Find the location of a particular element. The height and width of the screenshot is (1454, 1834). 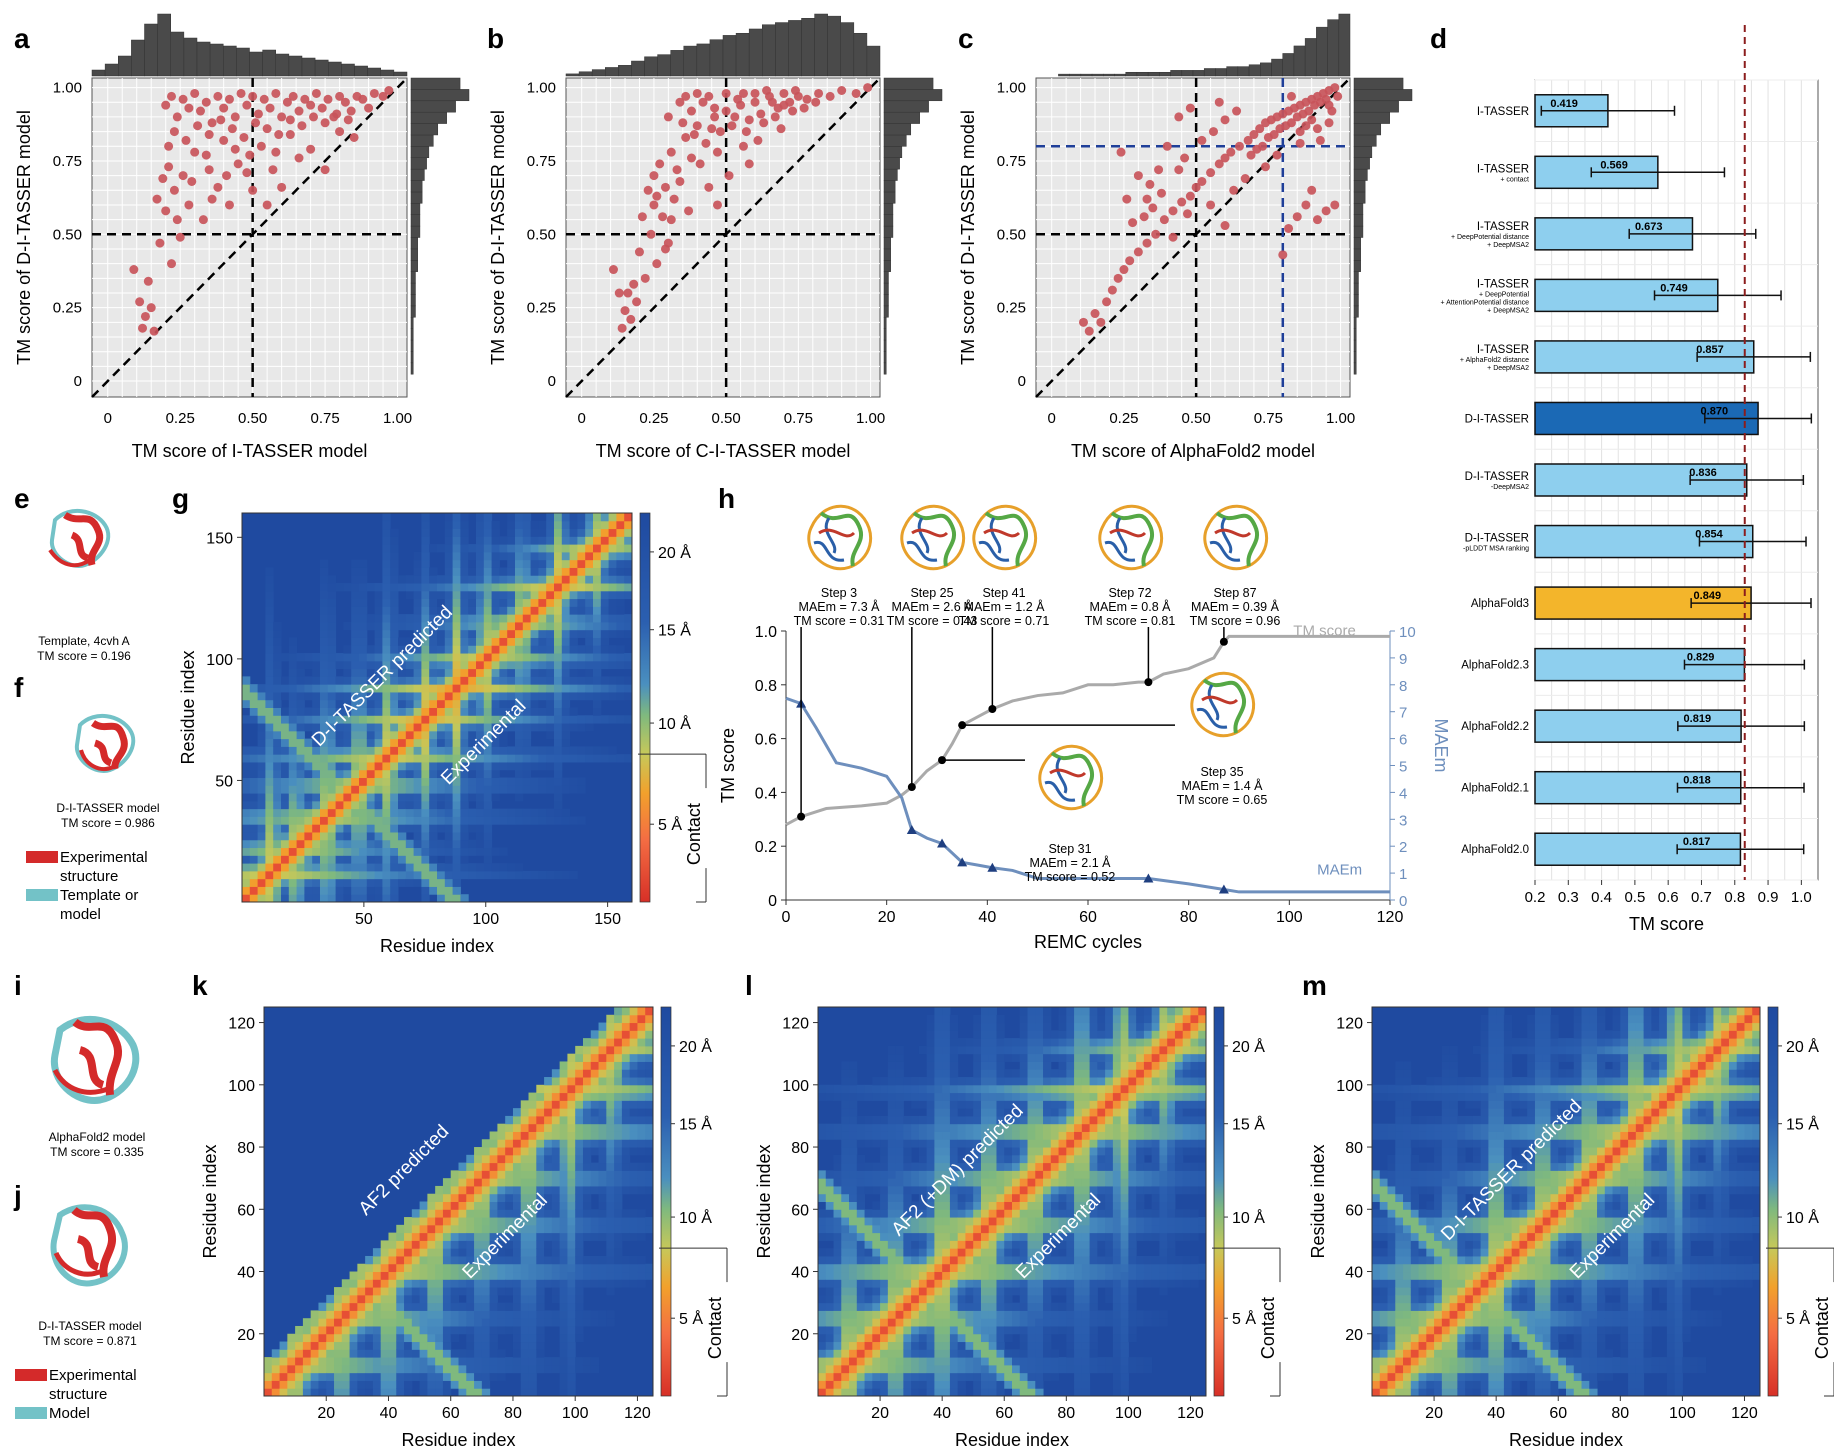

scatter-b-point is located at coordinates (686, 137).